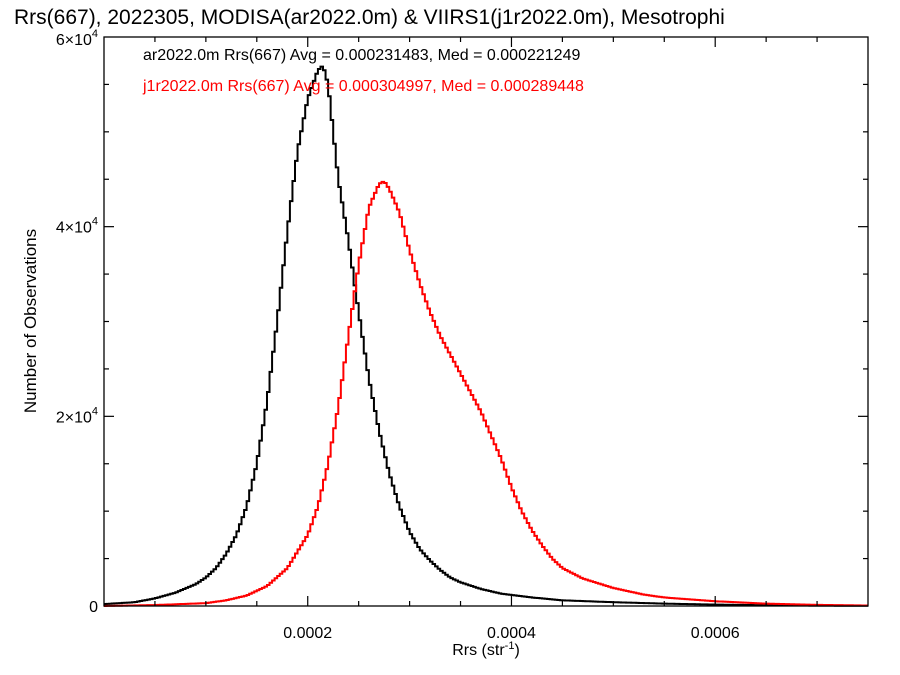 The image size is (900, 675). I want to click on y-axis-label: Number of Observations, so click(30, 321).